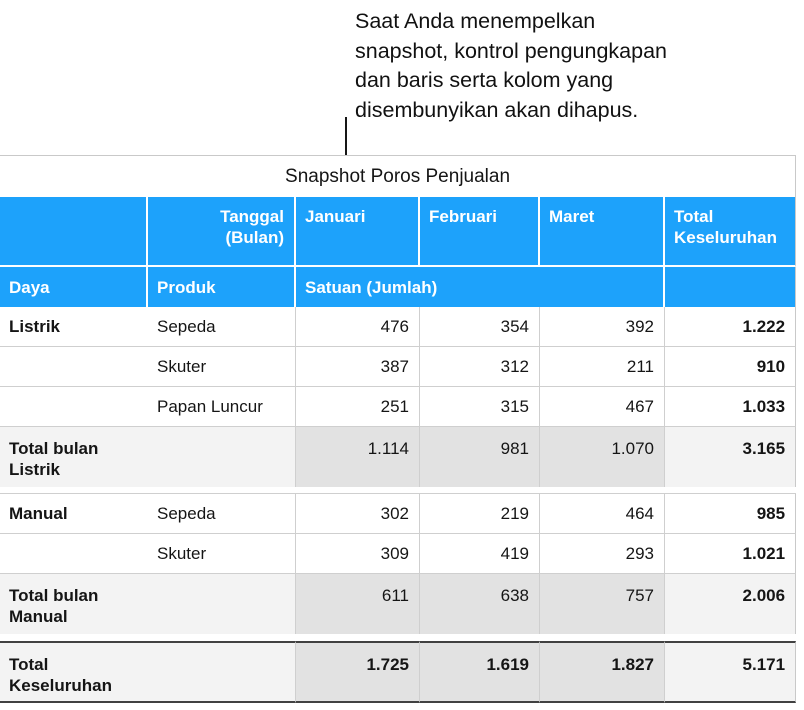 This screenshot has height=710, width=804. What do you see at coordinates (602, 604) in the screenshot?
I see `cell-subtotal-maret: 757` at bounding box center [602, 604].